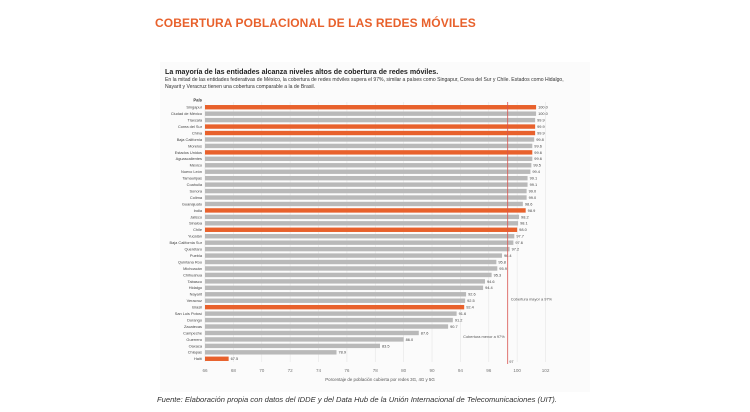 The width and height of the screenshot is (750, 412). I want to click on category-label: Tlaxcala, so click(195, 120).